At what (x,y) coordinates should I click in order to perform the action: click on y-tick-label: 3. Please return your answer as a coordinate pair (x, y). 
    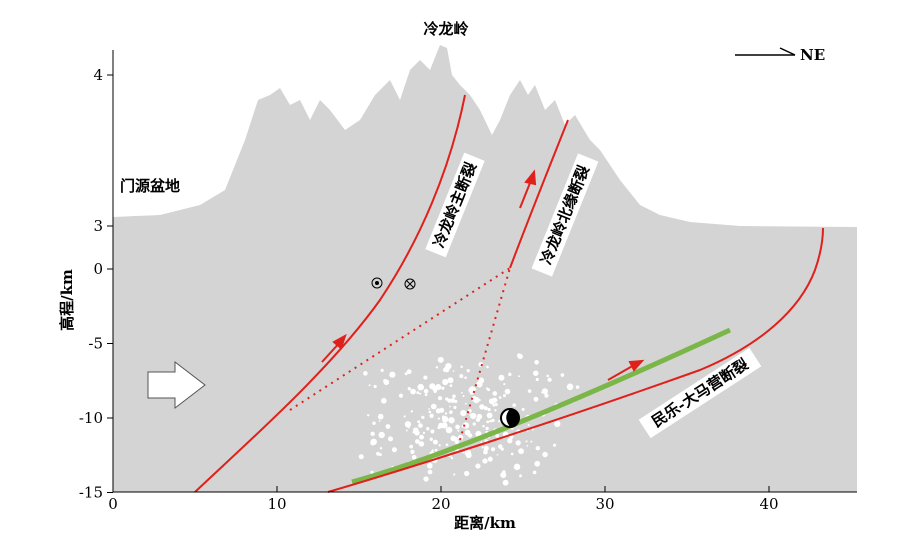
    Looking at the image, I should click on (98, 226).